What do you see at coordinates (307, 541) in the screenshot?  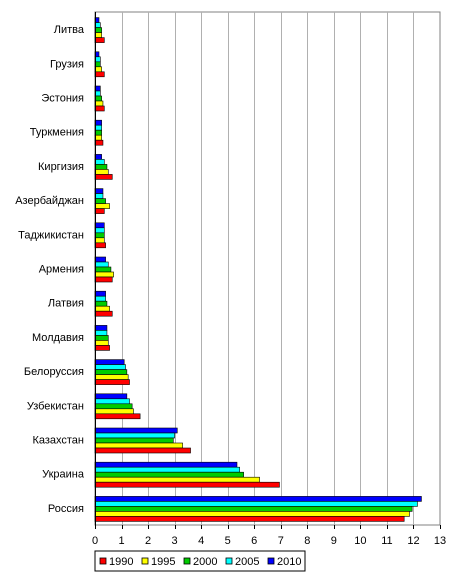 I see `x-tick-label: 8` at bounding box center [307, 541].